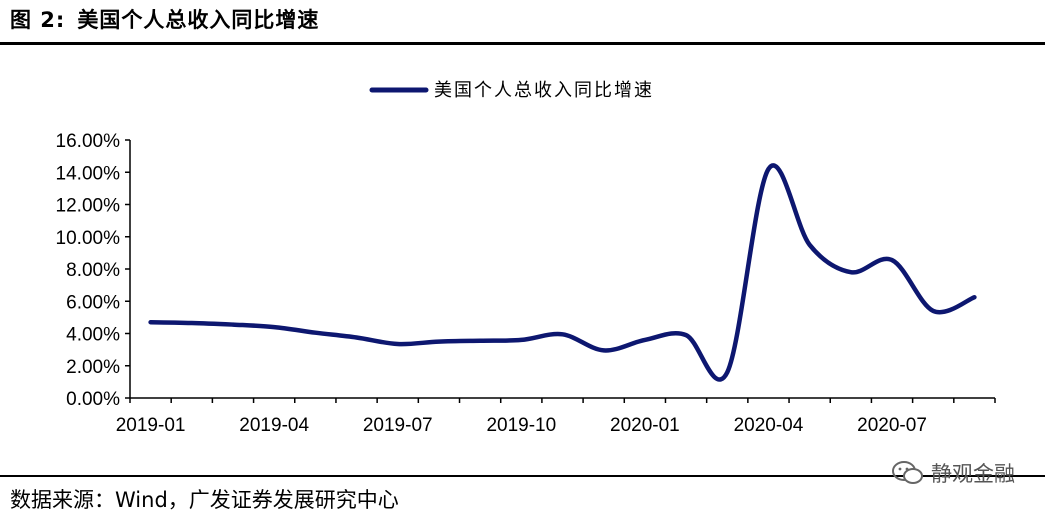 This screenshot has width=1045, height=519. I want to click on y-tick-label: 0.00%, so click(93, 399).